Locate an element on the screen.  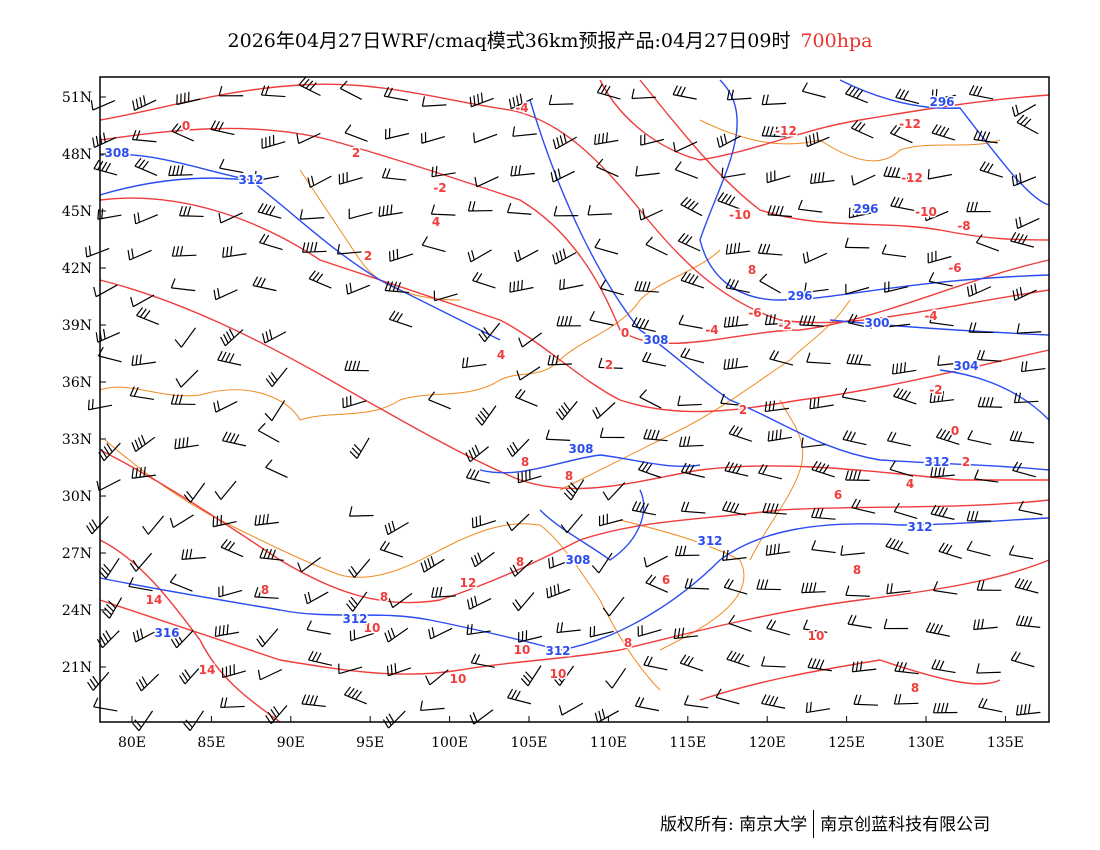
temperature-contour-label: -10 is located at coordinates (740, 215).